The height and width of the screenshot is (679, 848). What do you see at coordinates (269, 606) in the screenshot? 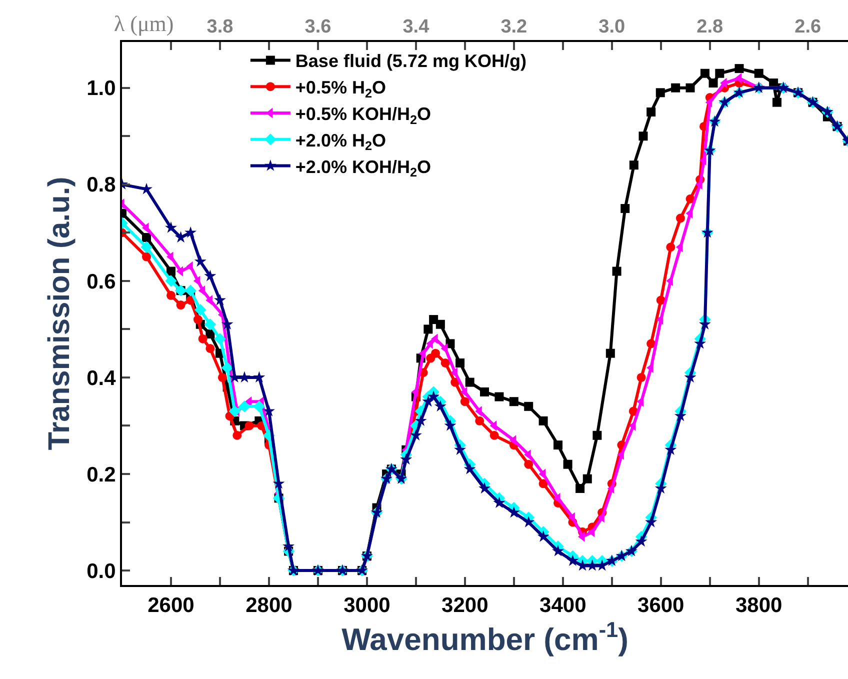
I see `x-tick-label: 2800` at bounding box center [269, 606].